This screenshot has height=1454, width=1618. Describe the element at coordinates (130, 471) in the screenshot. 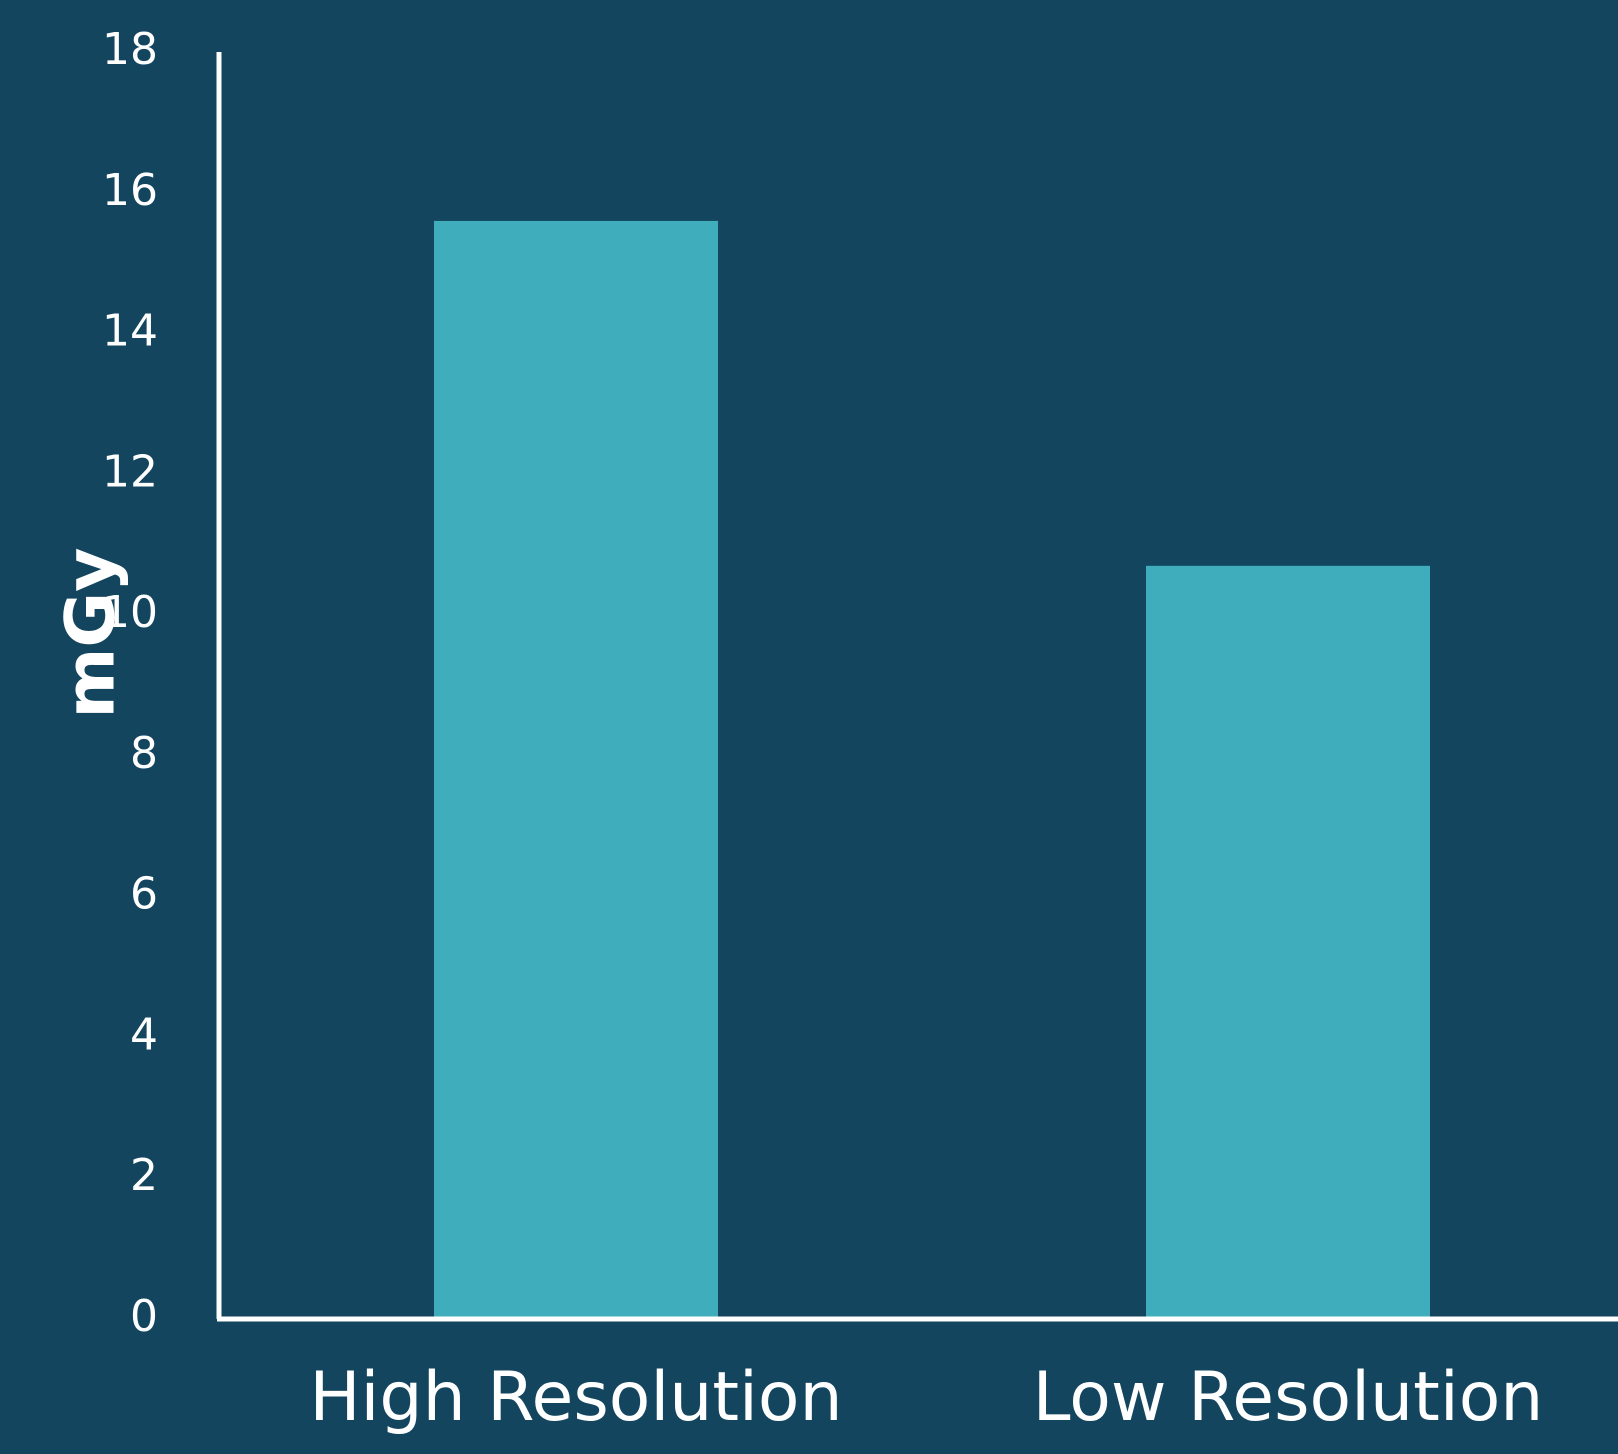

I see `y-tick-label: 12` at that location.